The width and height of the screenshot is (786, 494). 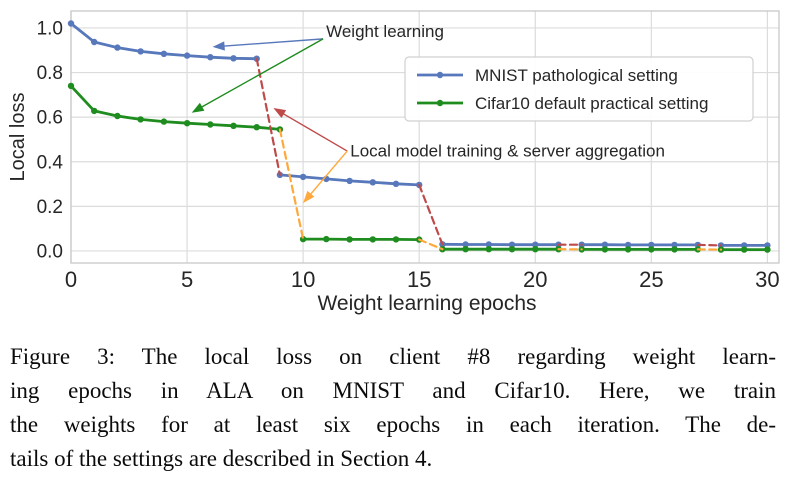 I want to click on legend-label: MNIST pathological setting, so click(x=576, y=75).